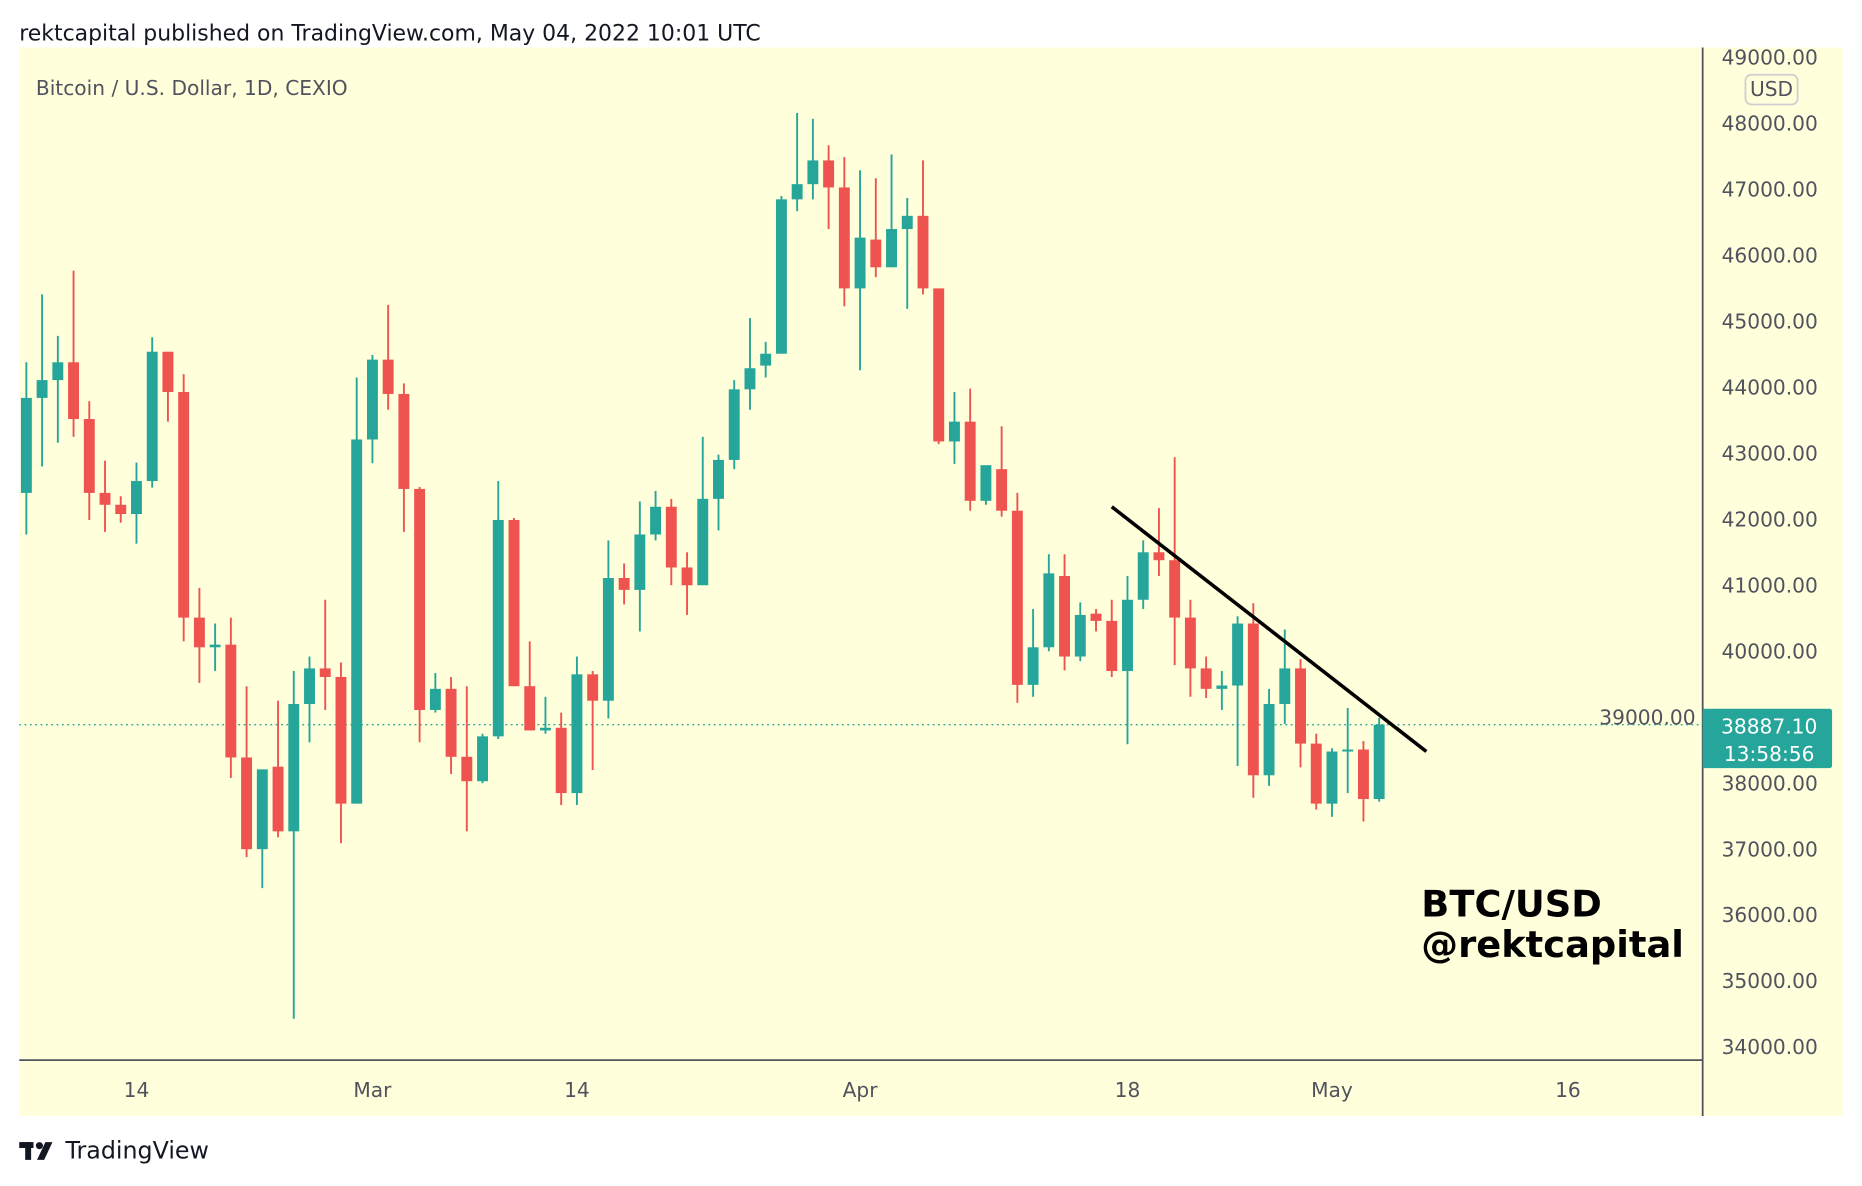  Describe the element at coordinates (114, 1151) in the screenshot. I see `tradingview-logo: TradingView` at that location.